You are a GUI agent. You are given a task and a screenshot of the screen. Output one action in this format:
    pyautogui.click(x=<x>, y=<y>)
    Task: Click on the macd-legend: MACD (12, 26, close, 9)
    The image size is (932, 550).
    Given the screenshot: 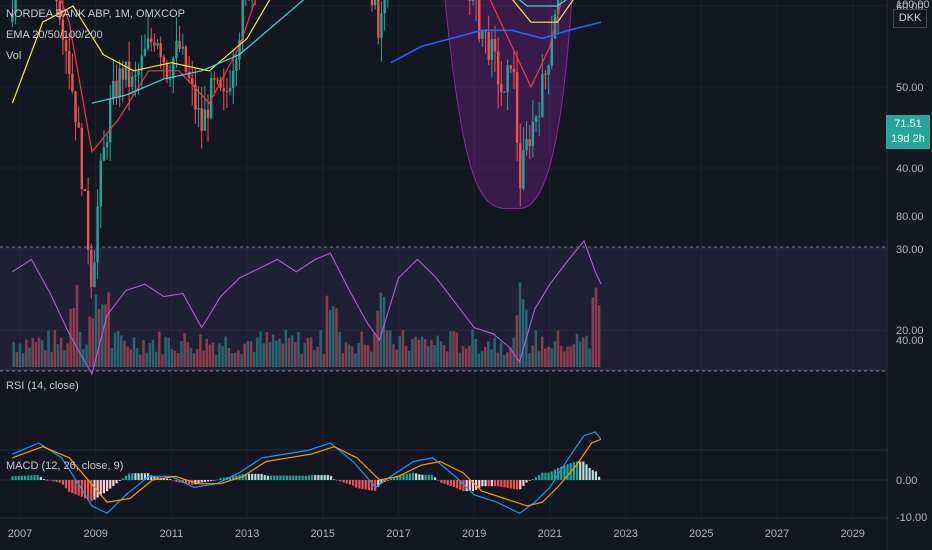 What is the action you would take?
    pyautogui.click(x=65, y=466)
    